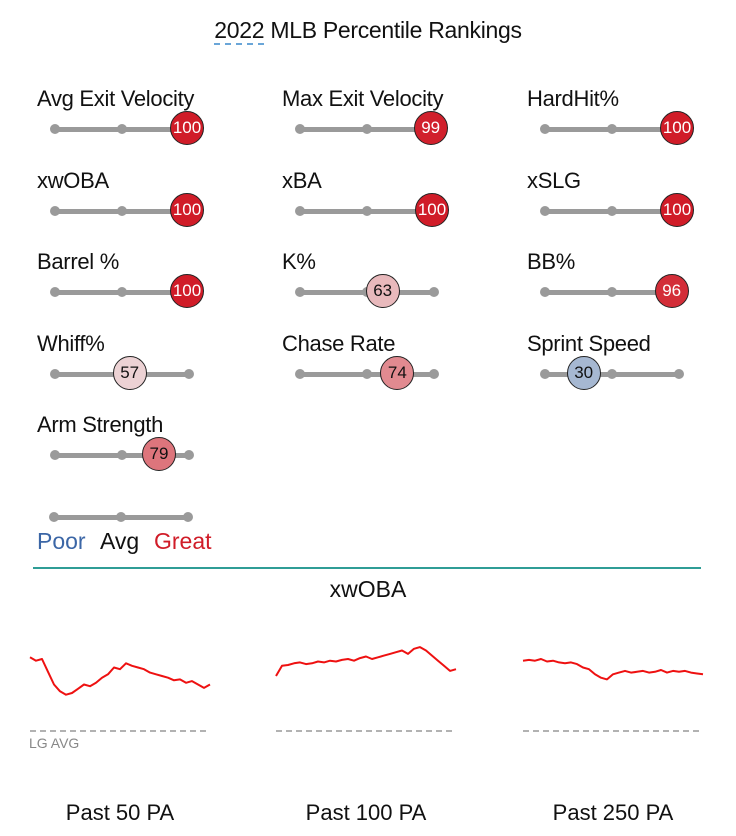 This screenshot has height=836, width=736. I want to click on metric-label: xwOBA, so click(73, 180).